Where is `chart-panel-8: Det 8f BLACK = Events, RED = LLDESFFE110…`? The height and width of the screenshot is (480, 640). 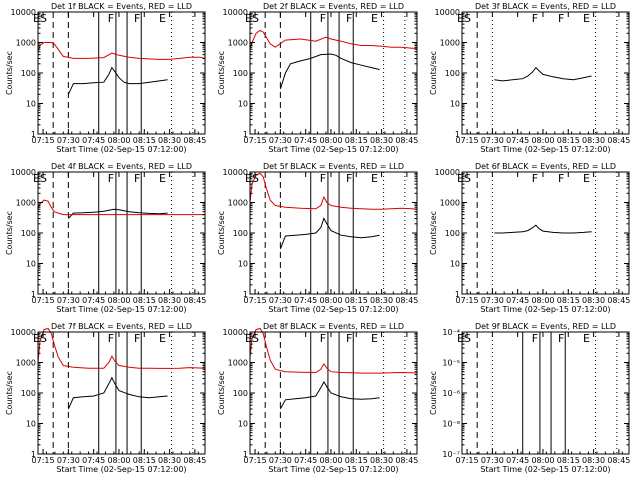
chart-panel-8: Det 8f BLACK = Events, RED = LLDESFFE110… is located at coordinates (317, 398).